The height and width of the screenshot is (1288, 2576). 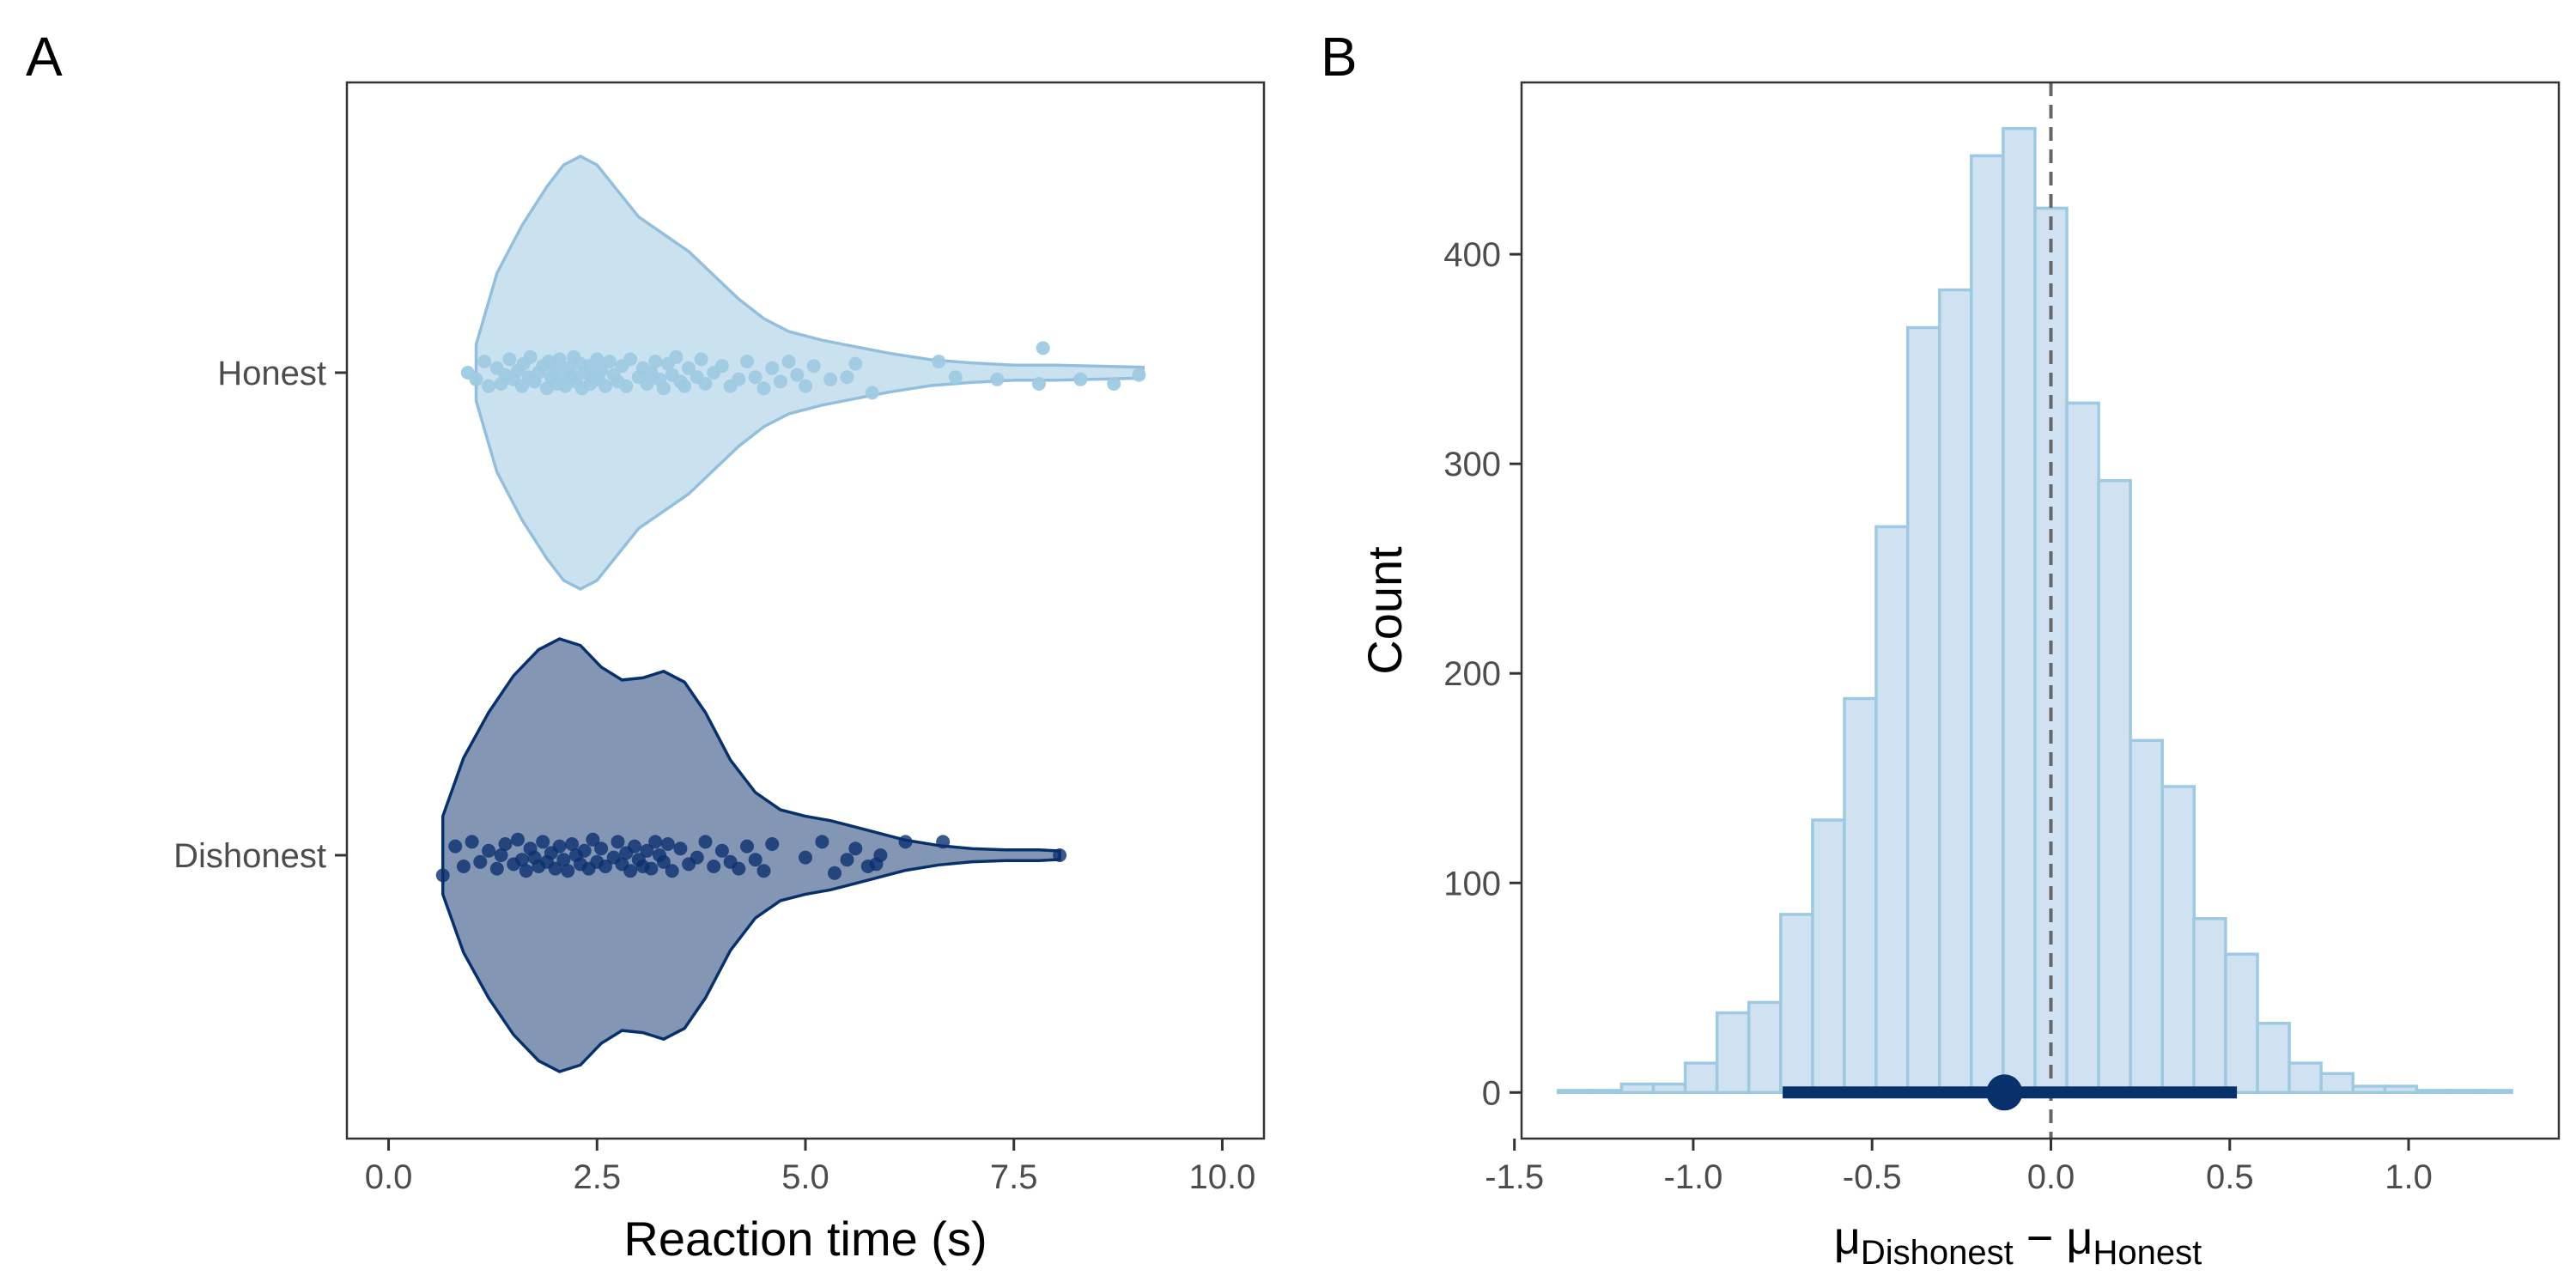 What do you see at coordinates (2409, 1177) in the screenshot?
I see `x-tick-label: 1.0` at bounding box center [2409, 1177].